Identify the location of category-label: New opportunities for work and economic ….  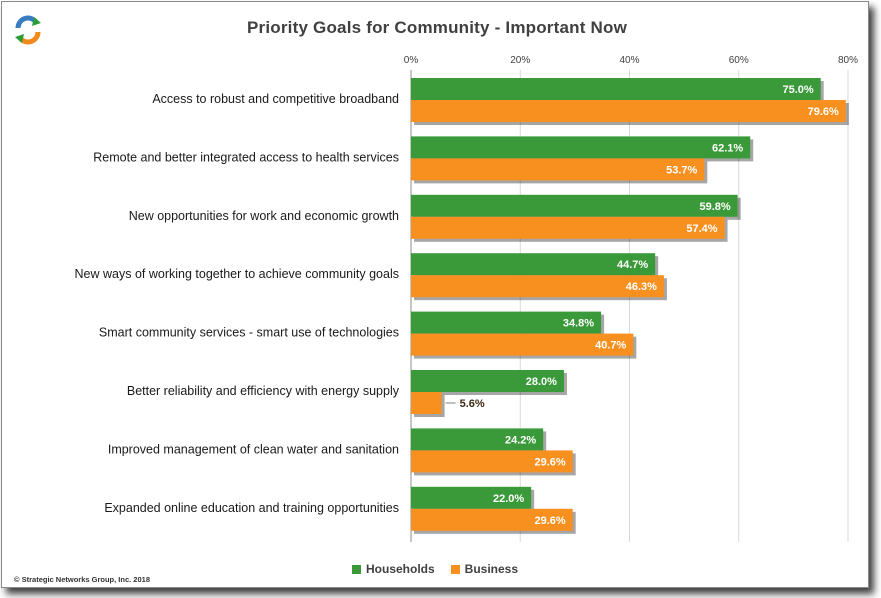
(264, 216).